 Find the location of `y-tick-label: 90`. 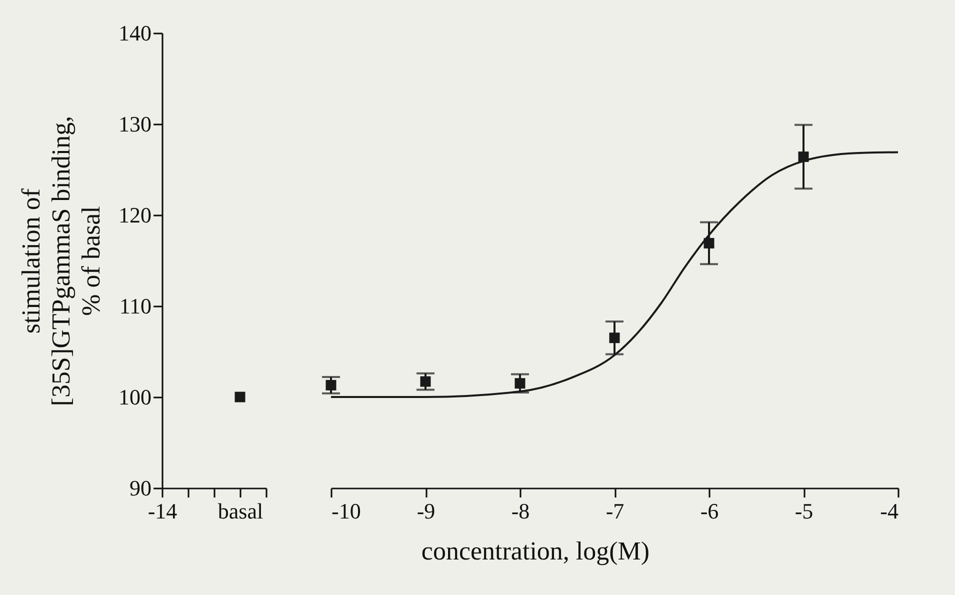

y-tick-label: 90 is located at coordinates (141, 488).